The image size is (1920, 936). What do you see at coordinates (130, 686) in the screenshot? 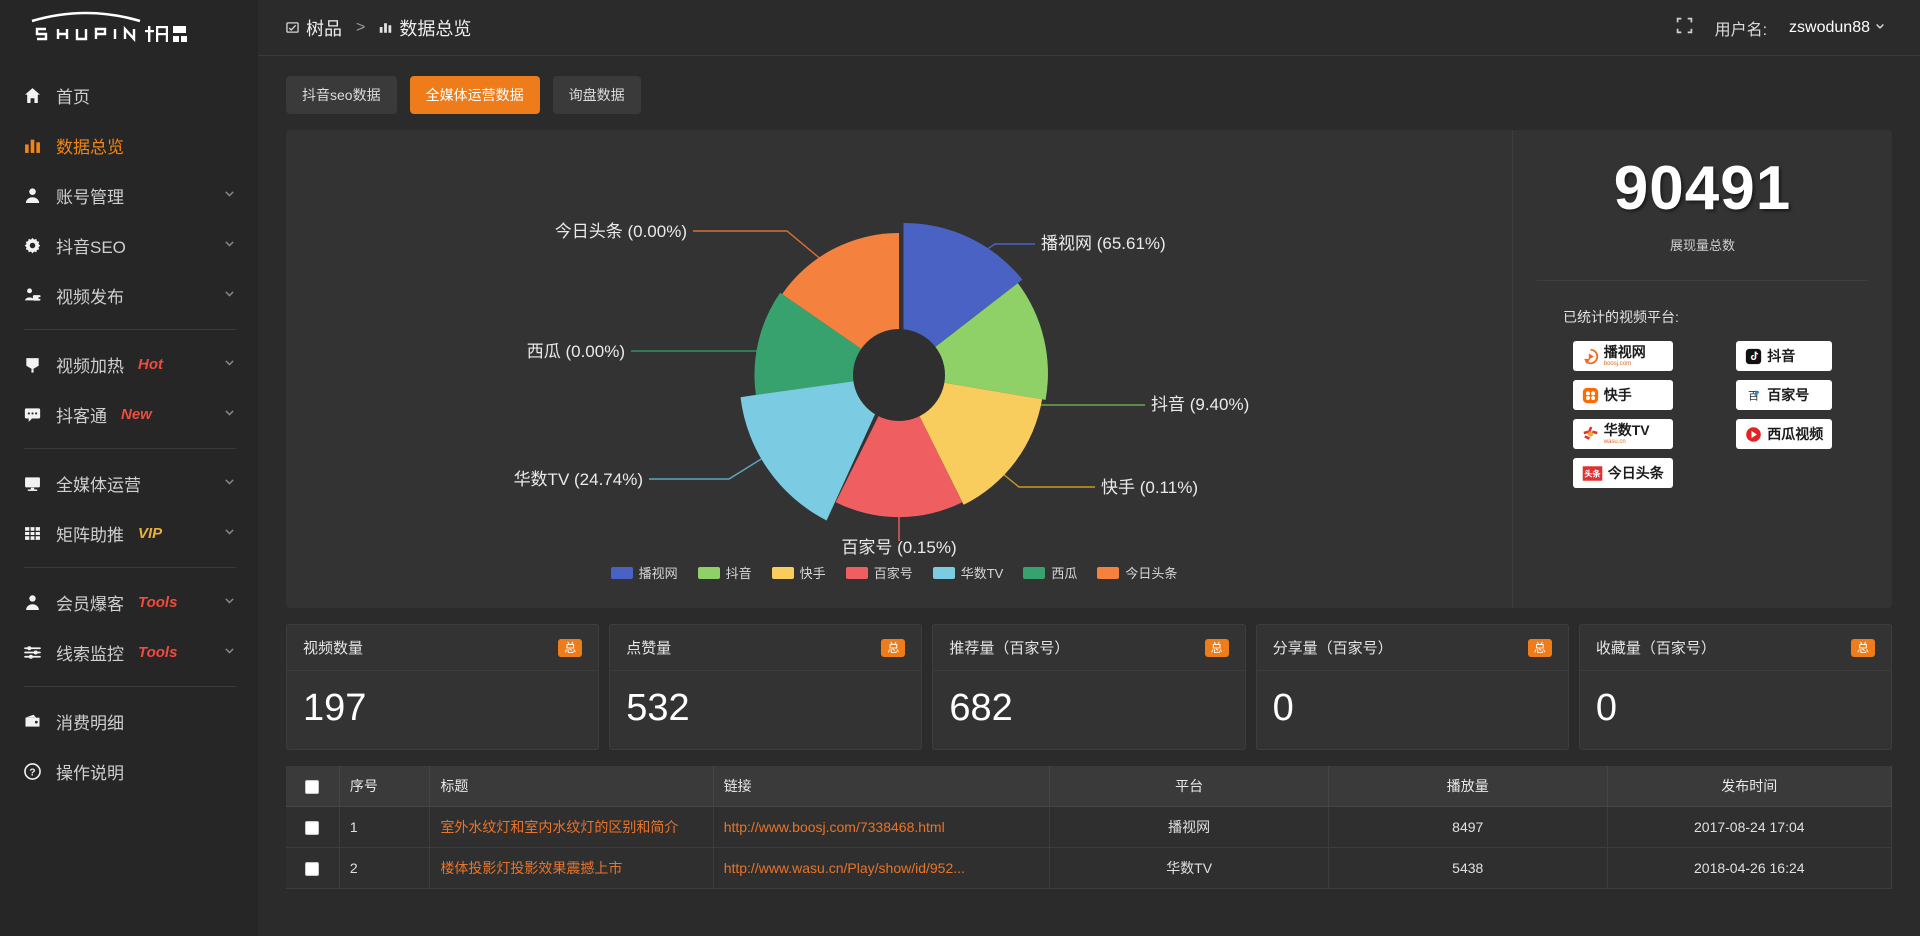
I see `sidebar-divider` at bounding box center [130, 686].